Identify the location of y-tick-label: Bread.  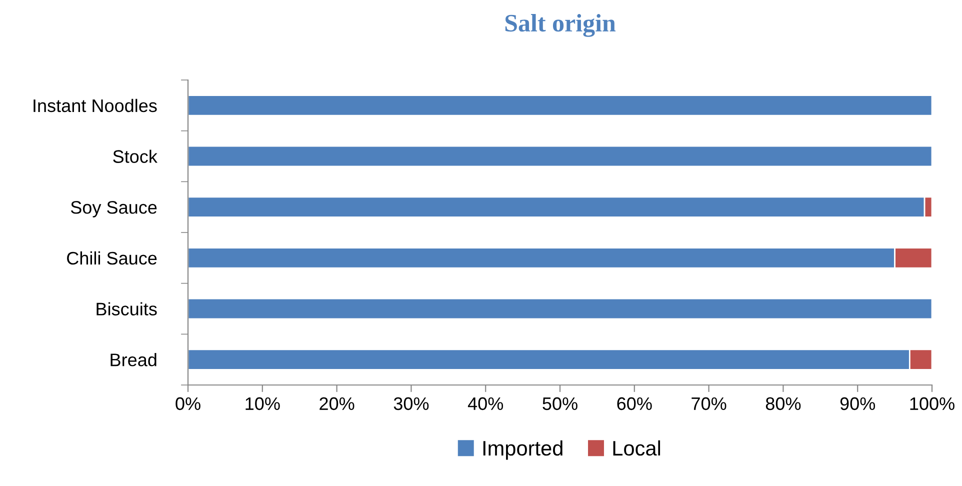
(133, 359).